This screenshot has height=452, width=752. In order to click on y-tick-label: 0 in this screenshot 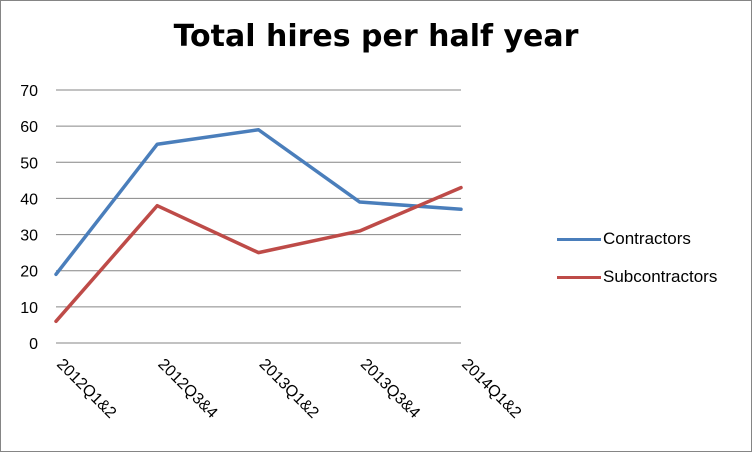, I will do `click(33, 344)`.